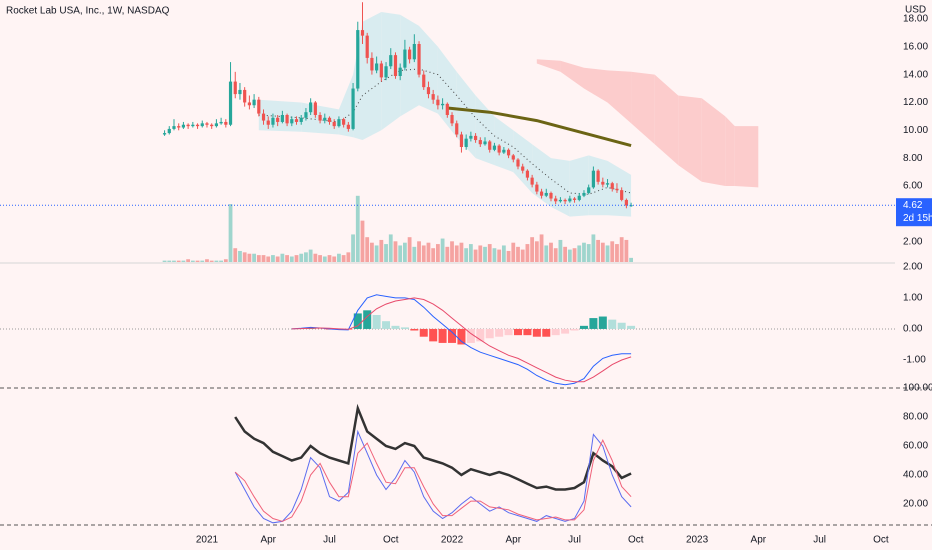 The height and width of the screenshot is (550, 932). Describe the element at coordinates (433, 447) in the screenshot. I see `indicator-line` at that location.